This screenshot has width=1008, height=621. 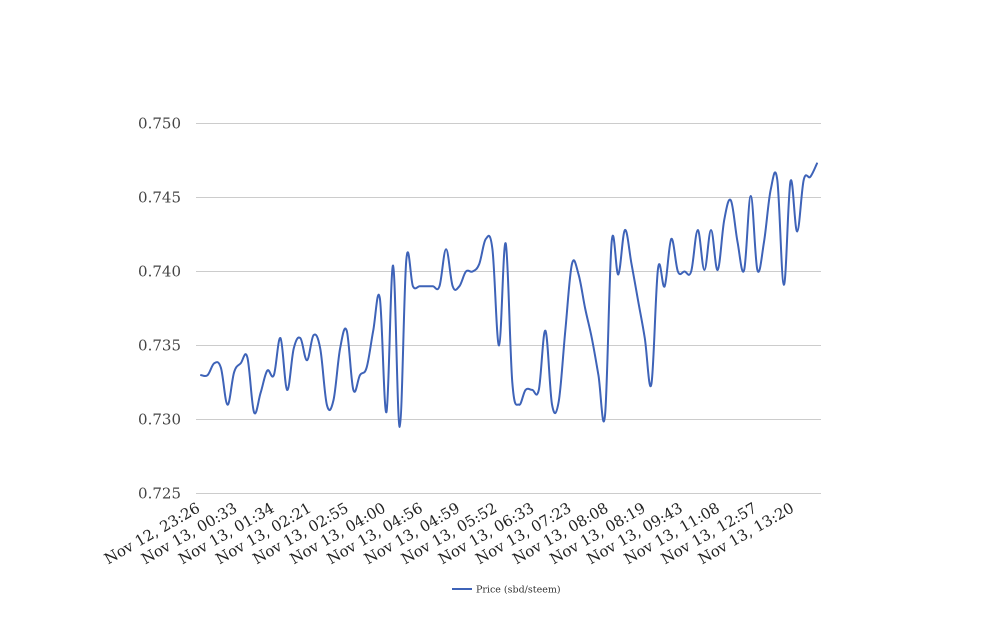 I want to click on y-tick-label: 0.730, so click(x=159, y=420).